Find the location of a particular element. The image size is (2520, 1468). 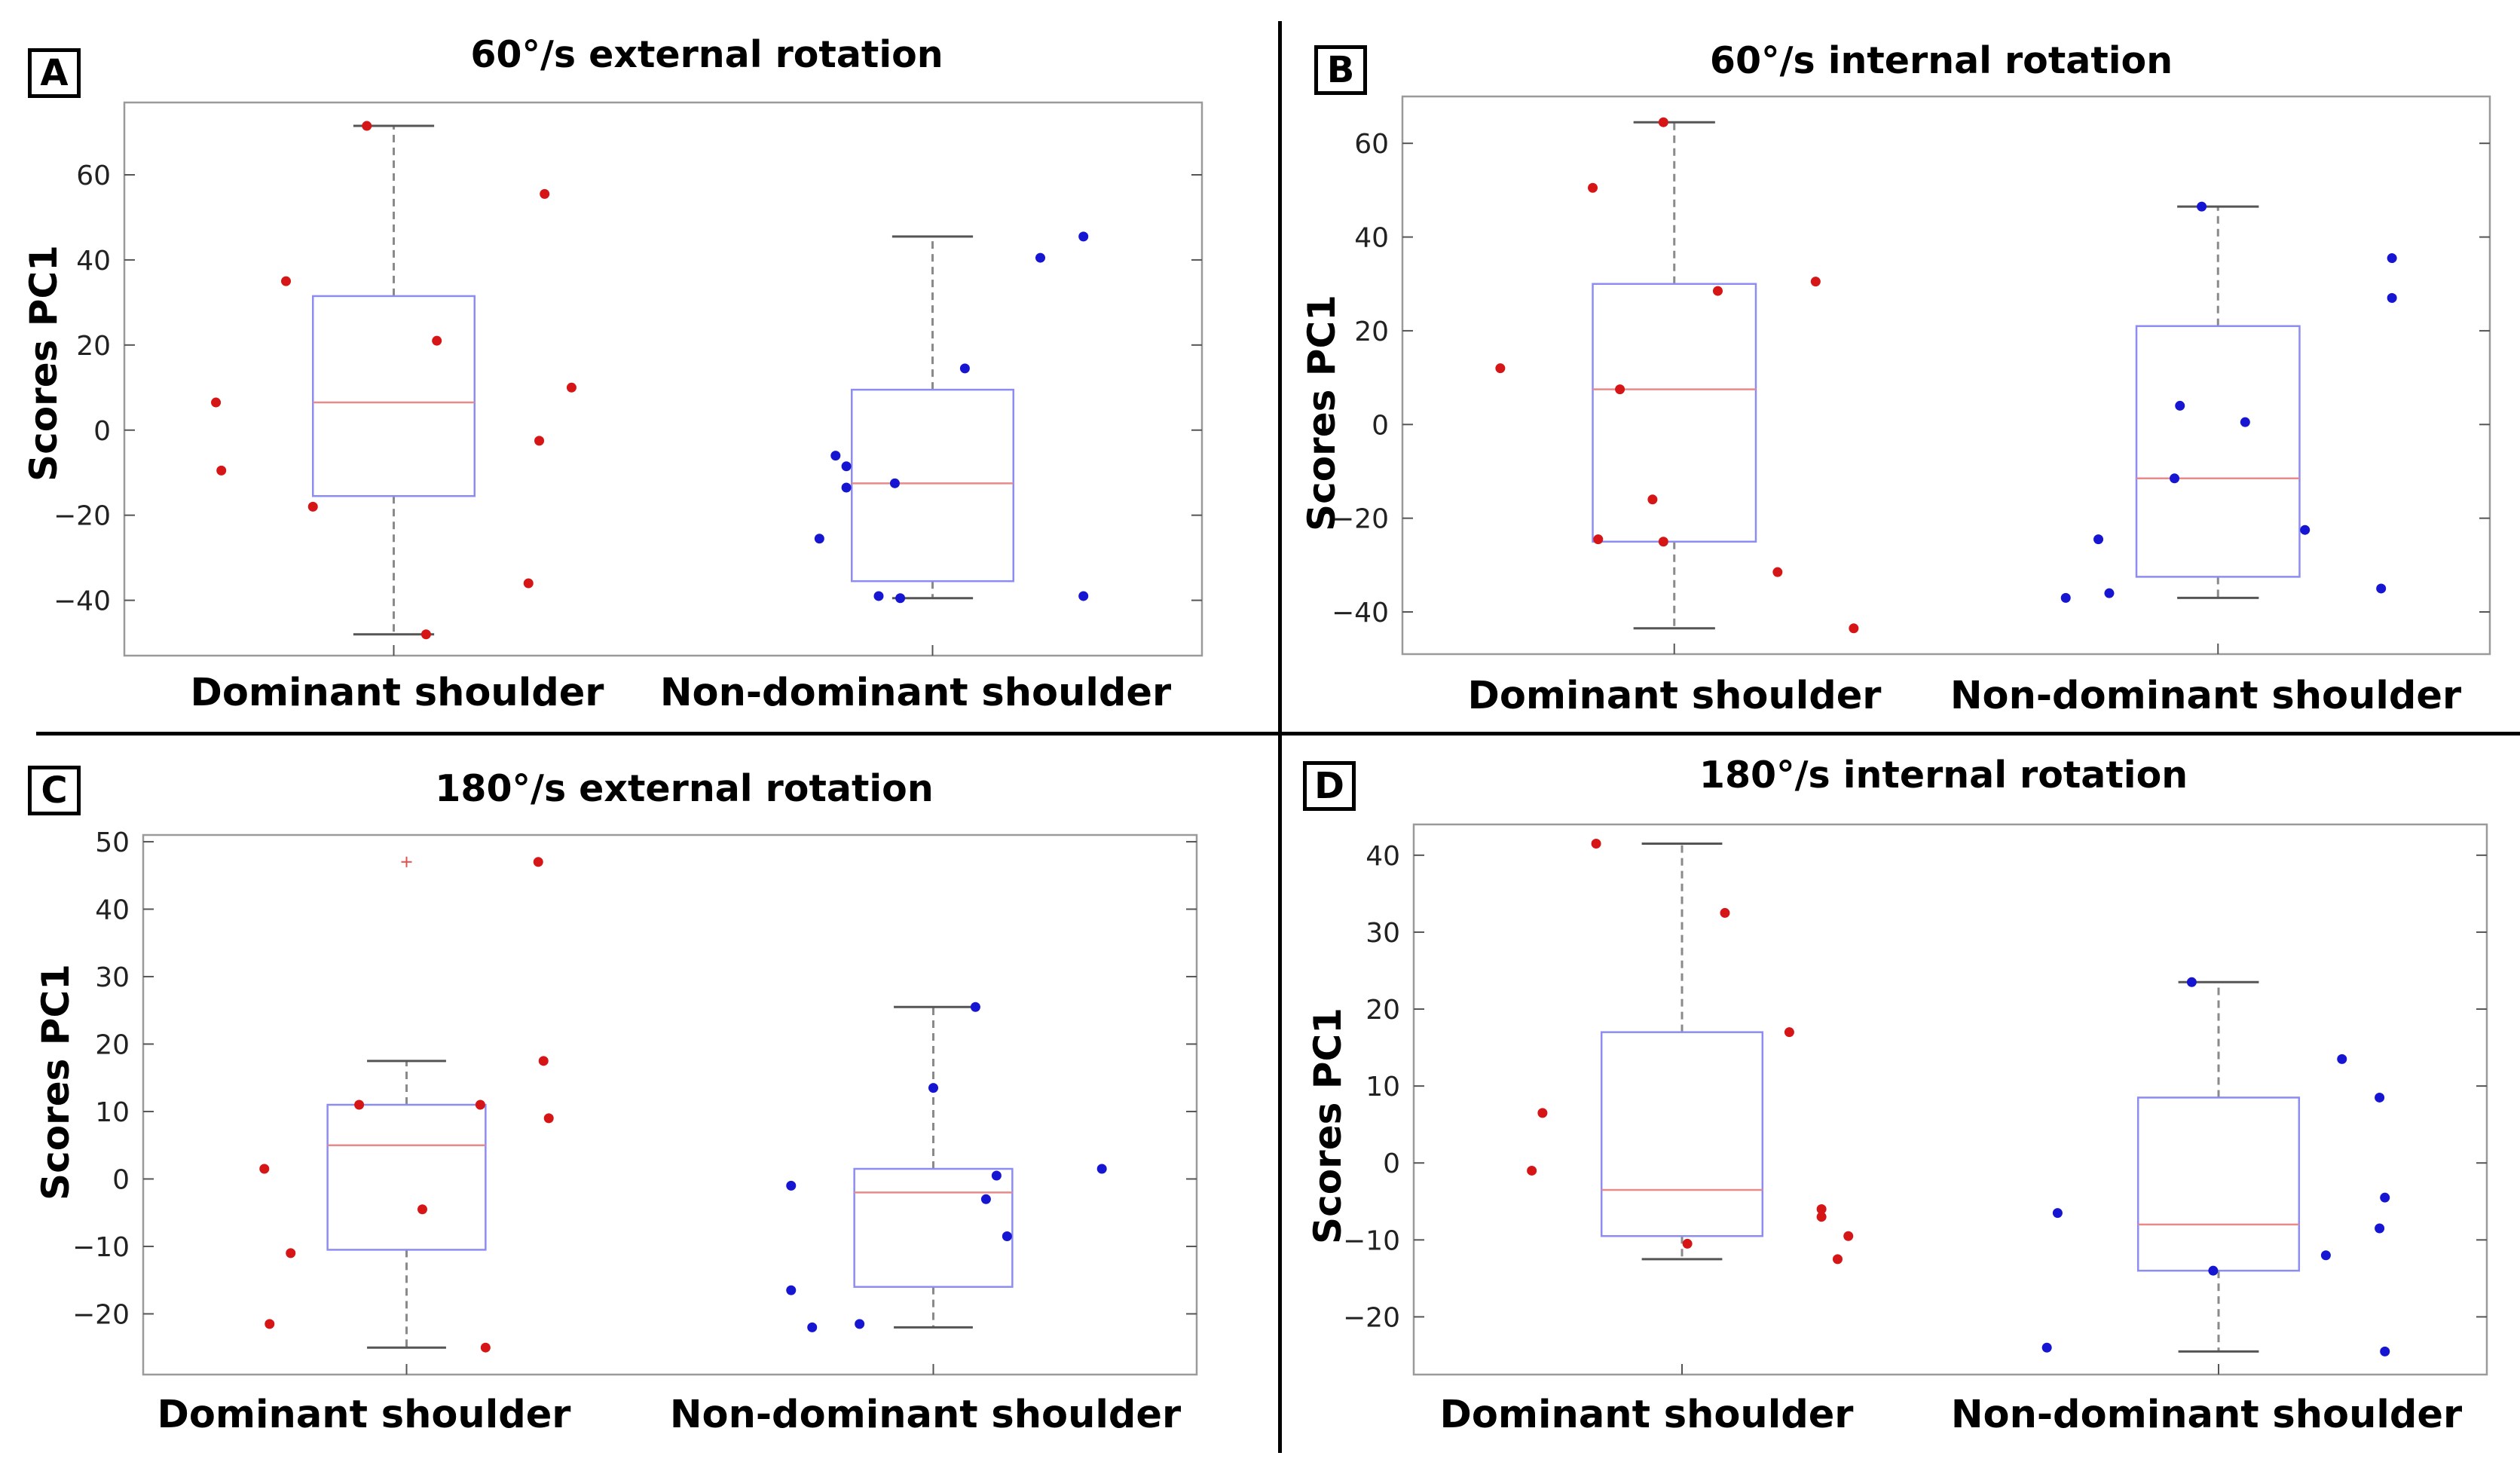

y-axis-label-a: Scores PC1 is located at coordinates (44, 363).